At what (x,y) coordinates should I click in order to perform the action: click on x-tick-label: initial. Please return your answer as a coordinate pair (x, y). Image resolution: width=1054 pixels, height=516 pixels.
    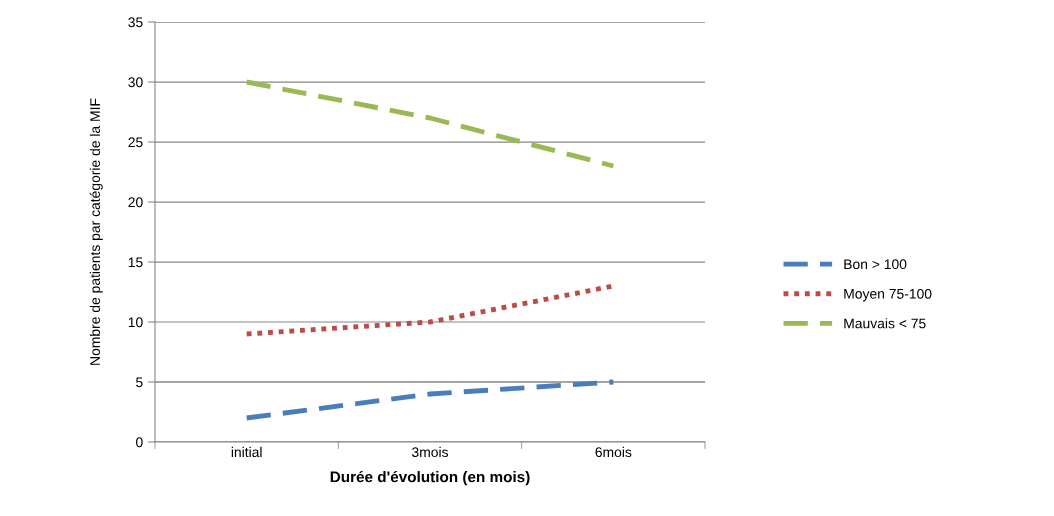
    Looking at the image, I should click on (246, 452).